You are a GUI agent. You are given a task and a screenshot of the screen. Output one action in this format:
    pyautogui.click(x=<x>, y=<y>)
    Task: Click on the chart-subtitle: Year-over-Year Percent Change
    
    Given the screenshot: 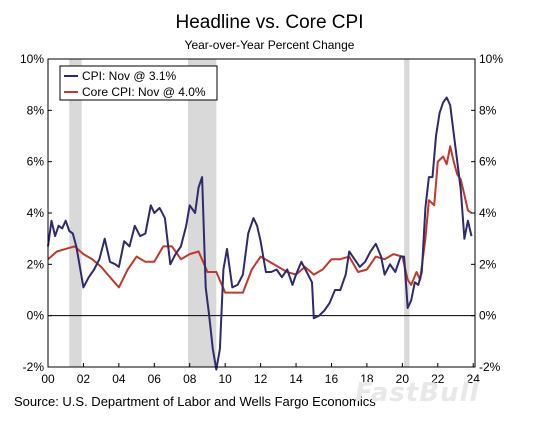 What is the action you would take?
    pyautogui.click(x=269, y=45)
    